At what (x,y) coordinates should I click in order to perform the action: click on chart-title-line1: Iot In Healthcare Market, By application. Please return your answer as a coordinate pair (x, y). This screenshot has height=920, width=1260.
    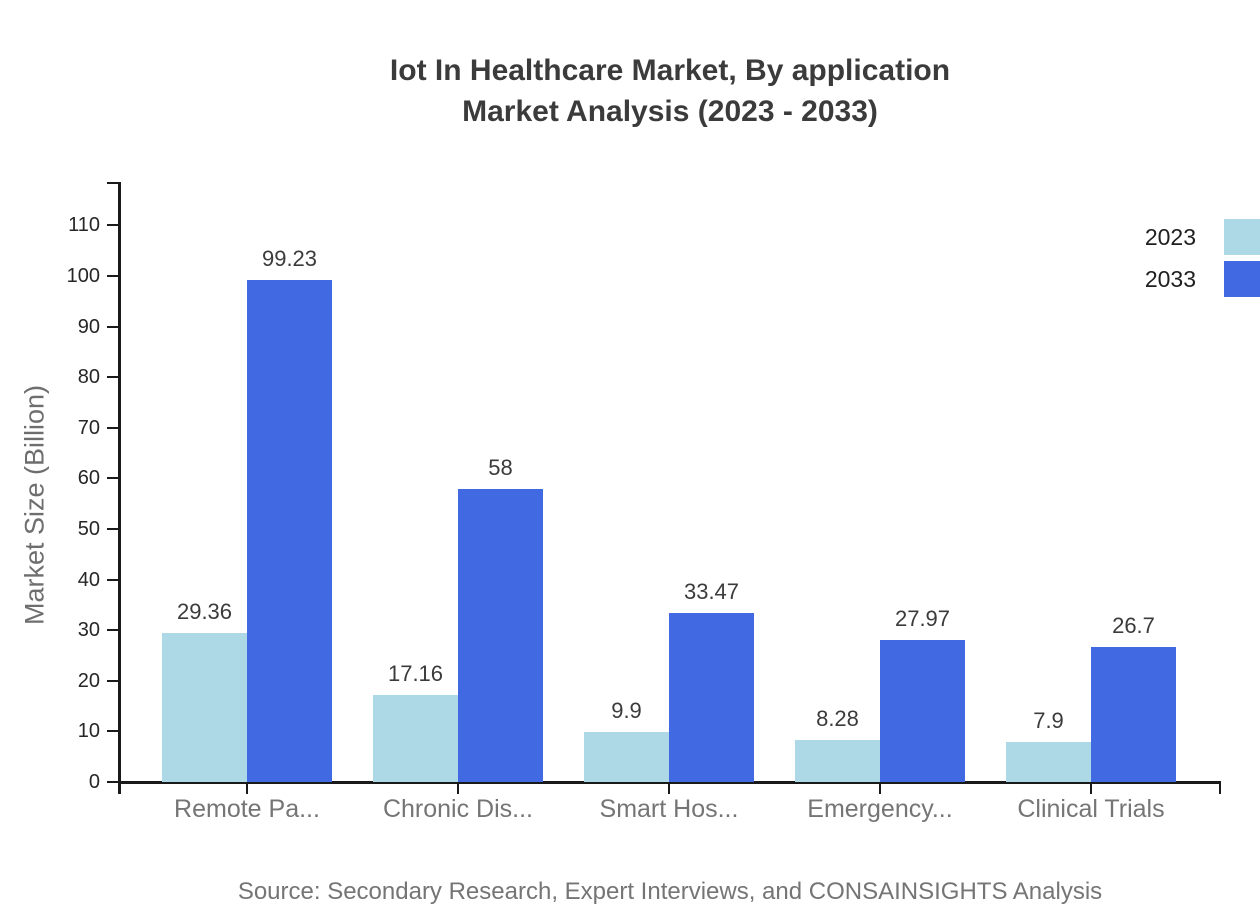
    Looking at the image, I should click on (670, 70).